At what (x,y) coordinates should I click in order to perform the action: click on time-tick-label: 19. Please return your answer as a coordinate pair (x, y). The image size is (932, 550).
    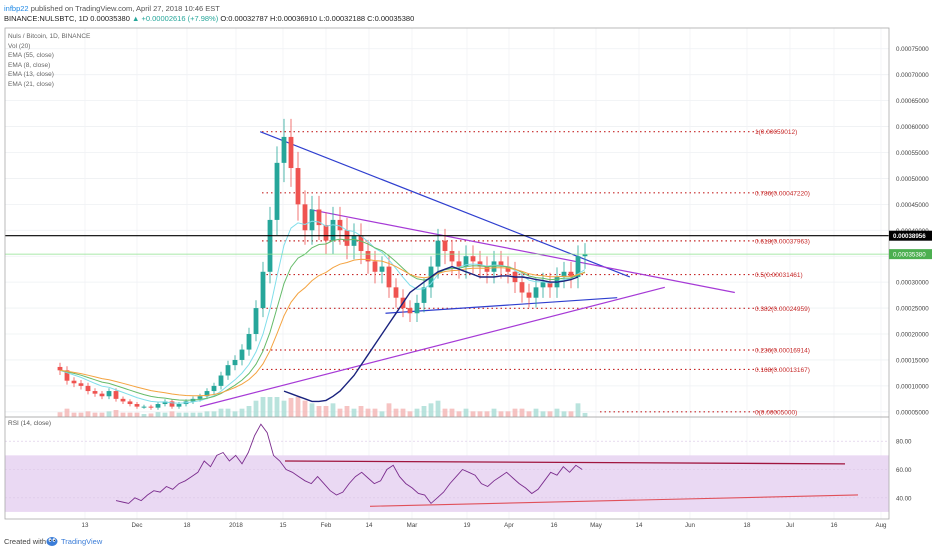
    Looking at the image, I should click on (467, 525).